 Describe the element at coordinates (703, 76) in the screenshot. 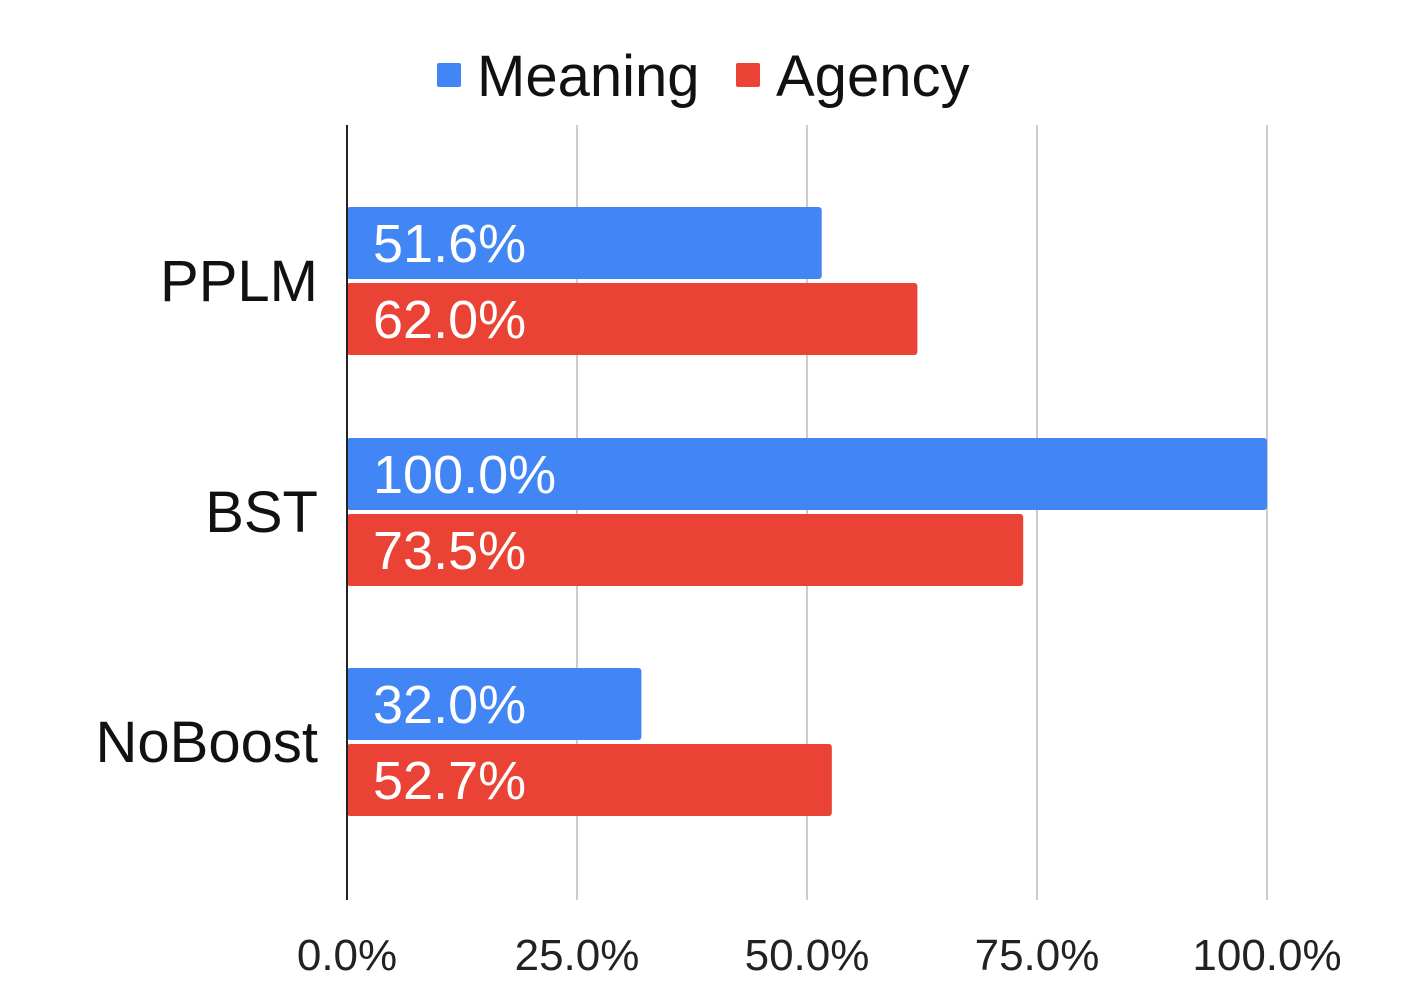

I see `legend: Meaning Agency` at that location.